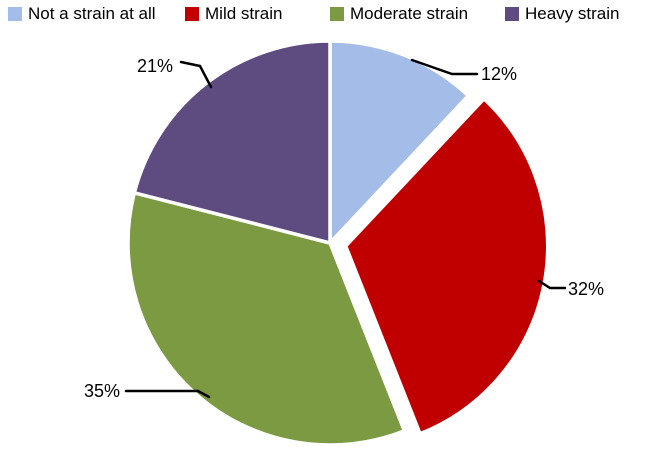  Describe the element at coordinates (586, 289) in the screenshot. I see `data-label-mild-strain: 32%` at that location.